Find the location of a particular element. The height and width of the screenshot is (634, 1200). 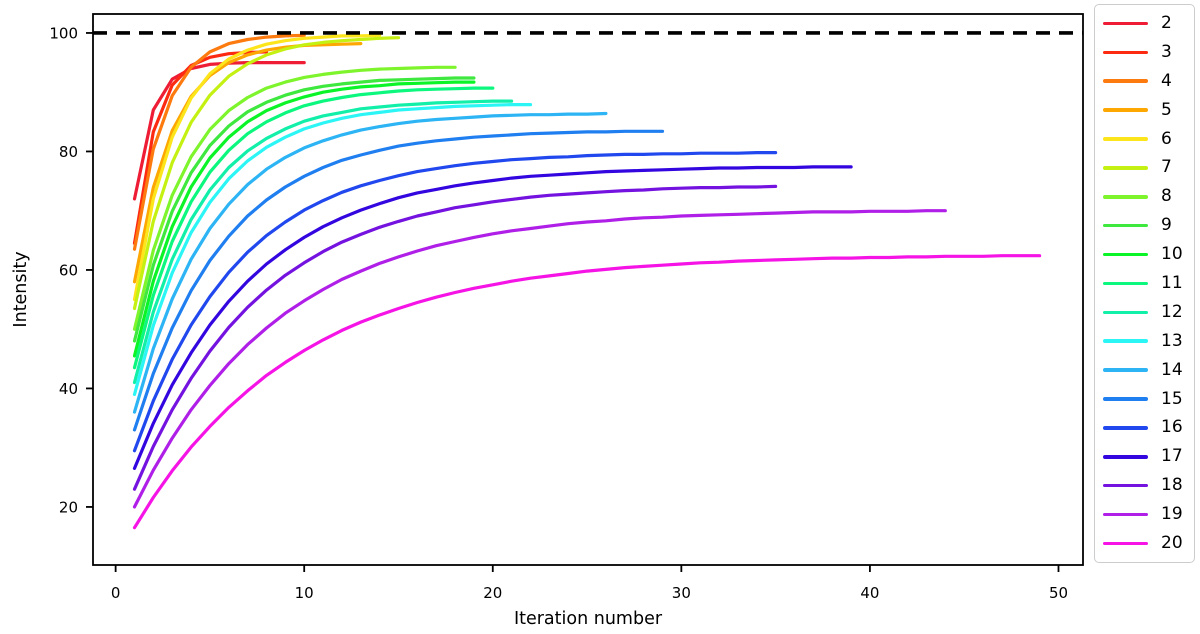

x-tick-label: 0 is located at coordinates (116, 593).